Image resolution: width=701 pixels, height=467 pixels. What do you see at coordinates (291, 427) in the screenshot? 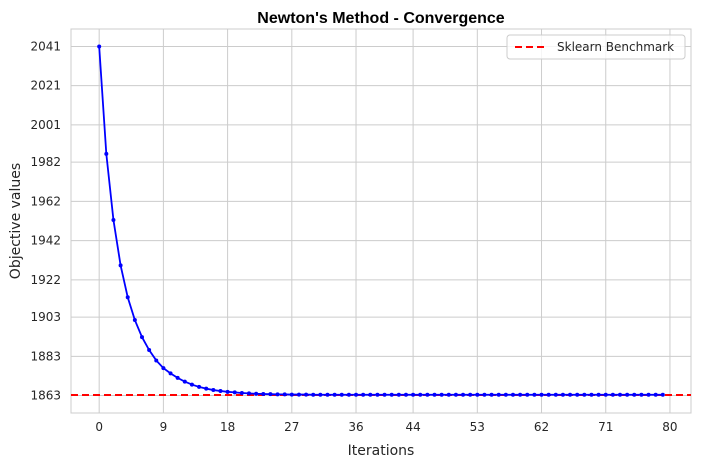
I see `x-tick-label: 27` at bounding box center [291, 427].